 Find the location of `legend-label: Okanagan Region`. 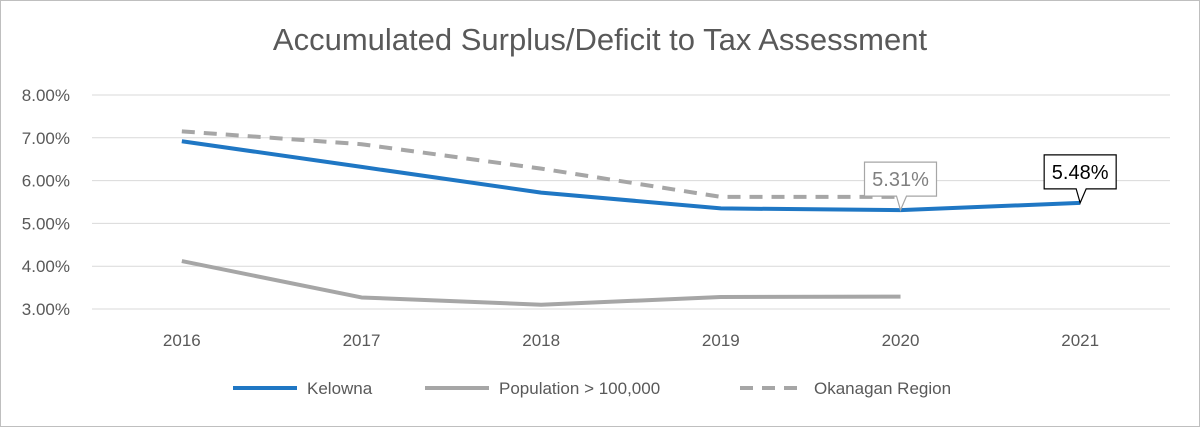

legend-label: Okanagan Region is located at coordinates (882, 388).